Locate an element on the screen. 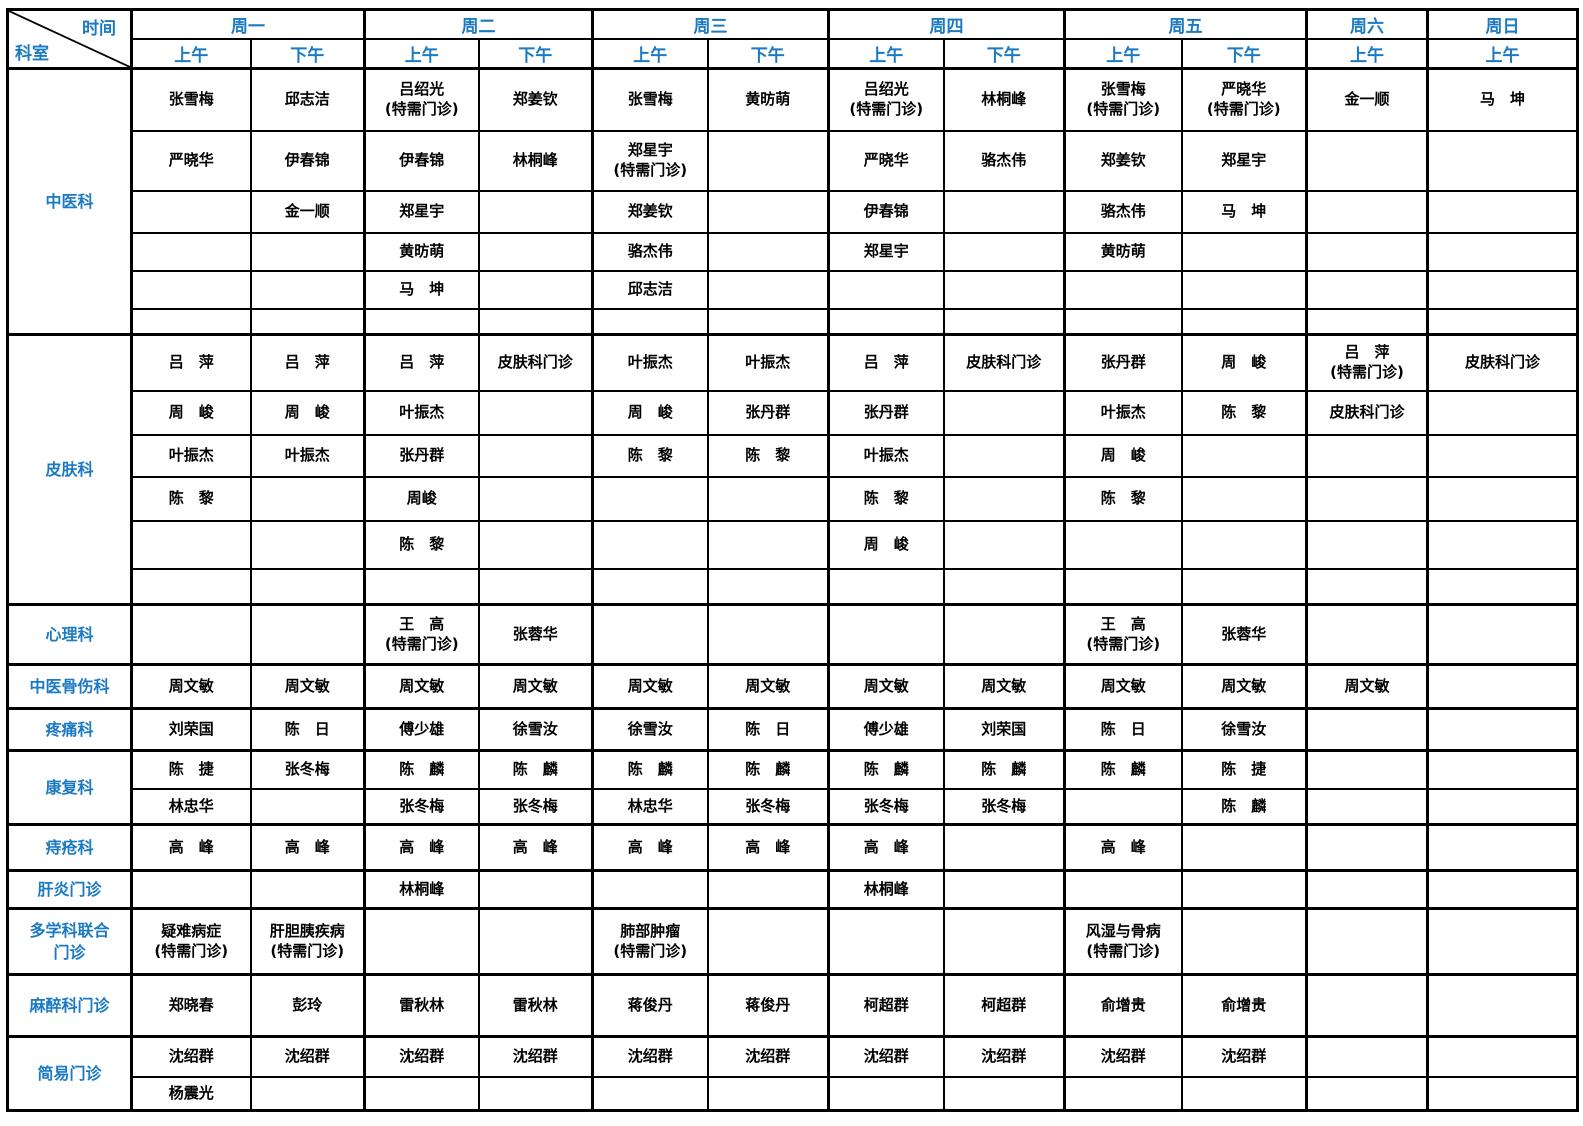 Image resolution: width=1583 pixels, height=1126 pixels. schedule-cell: 张蓉华 is located at coordinates (535, 634).